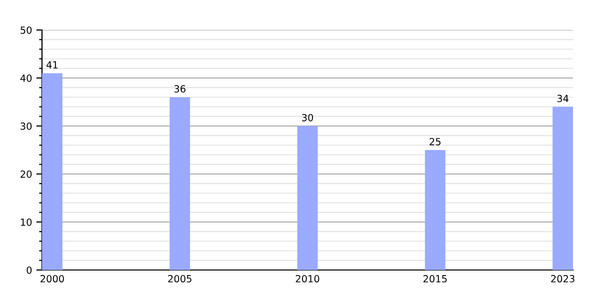  Describe the element at coordinates (308, 278) in the screenshot. I see `x-tick-label: 2010` at that location.